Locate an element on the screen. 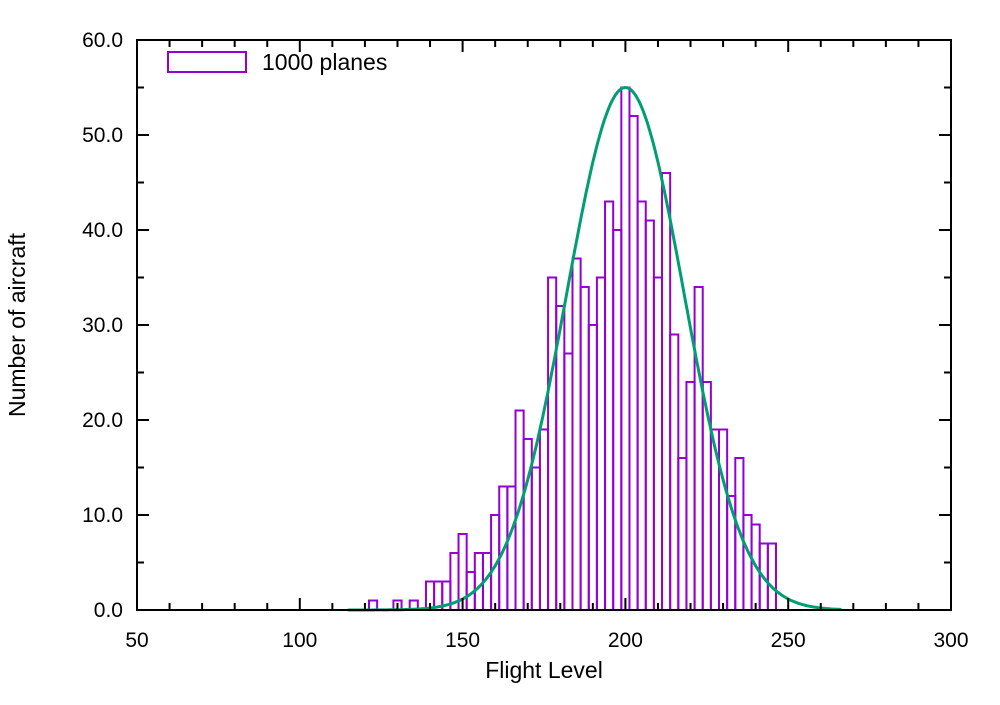 The image size is (1000, 705). legend-sample-box is located at coordinates (207, 62).